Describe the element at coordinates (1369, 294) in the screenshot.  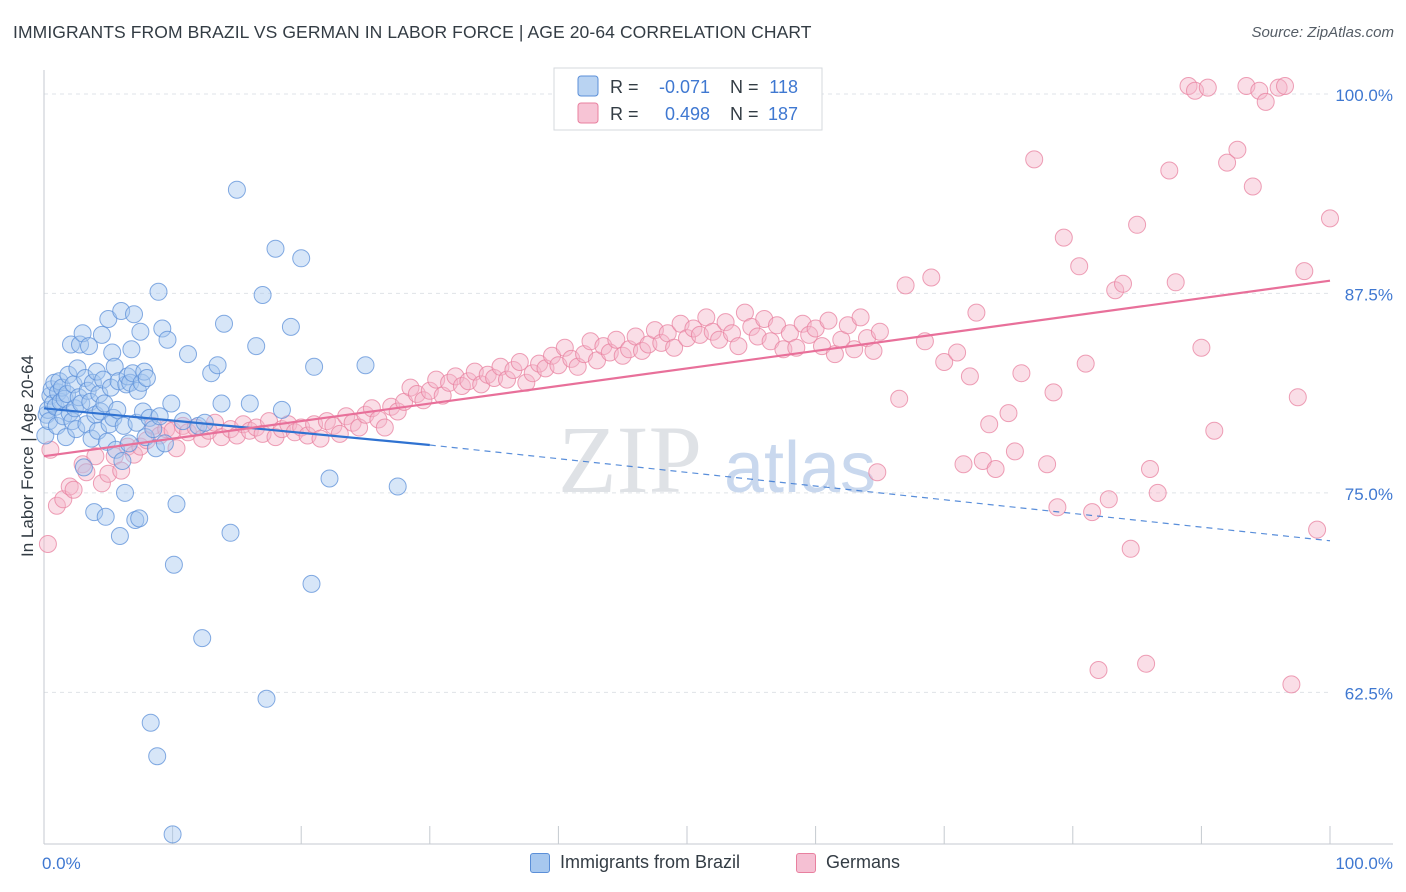
I see `y-tick-label-2: 87.5%` at that location.